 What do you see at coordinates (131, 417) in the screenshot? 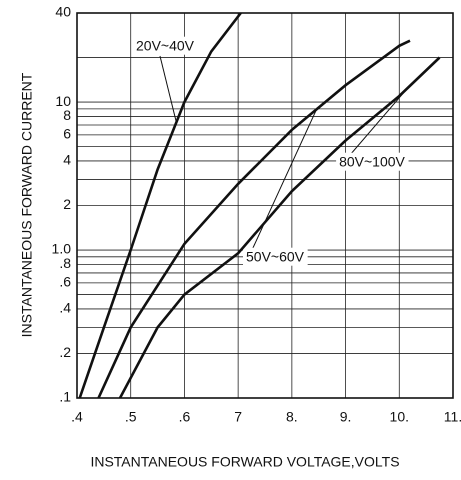
I see `x-tick-label: .5` at bounding box center [131, 417].